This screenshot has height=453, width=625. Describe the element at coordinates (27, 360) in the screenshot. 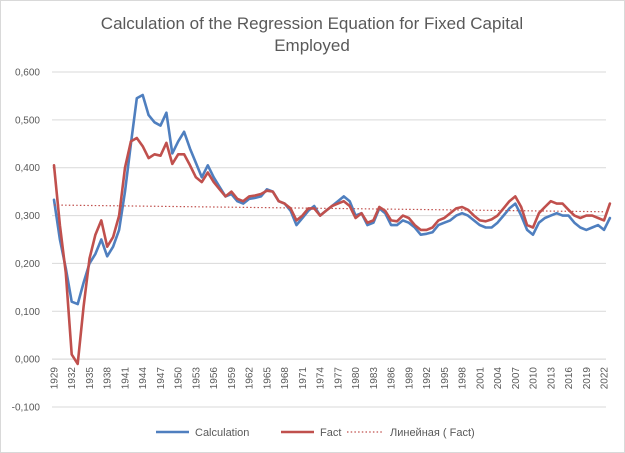

I see `y-tick-label: 0,000` at that location.